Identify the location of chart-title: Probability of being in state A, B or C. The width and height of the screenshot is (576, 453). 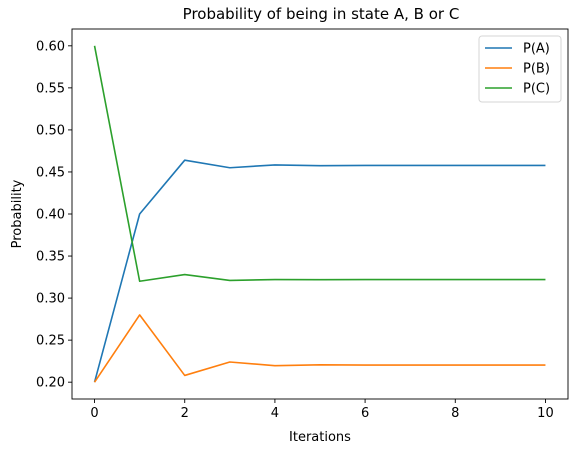
(321, 14).